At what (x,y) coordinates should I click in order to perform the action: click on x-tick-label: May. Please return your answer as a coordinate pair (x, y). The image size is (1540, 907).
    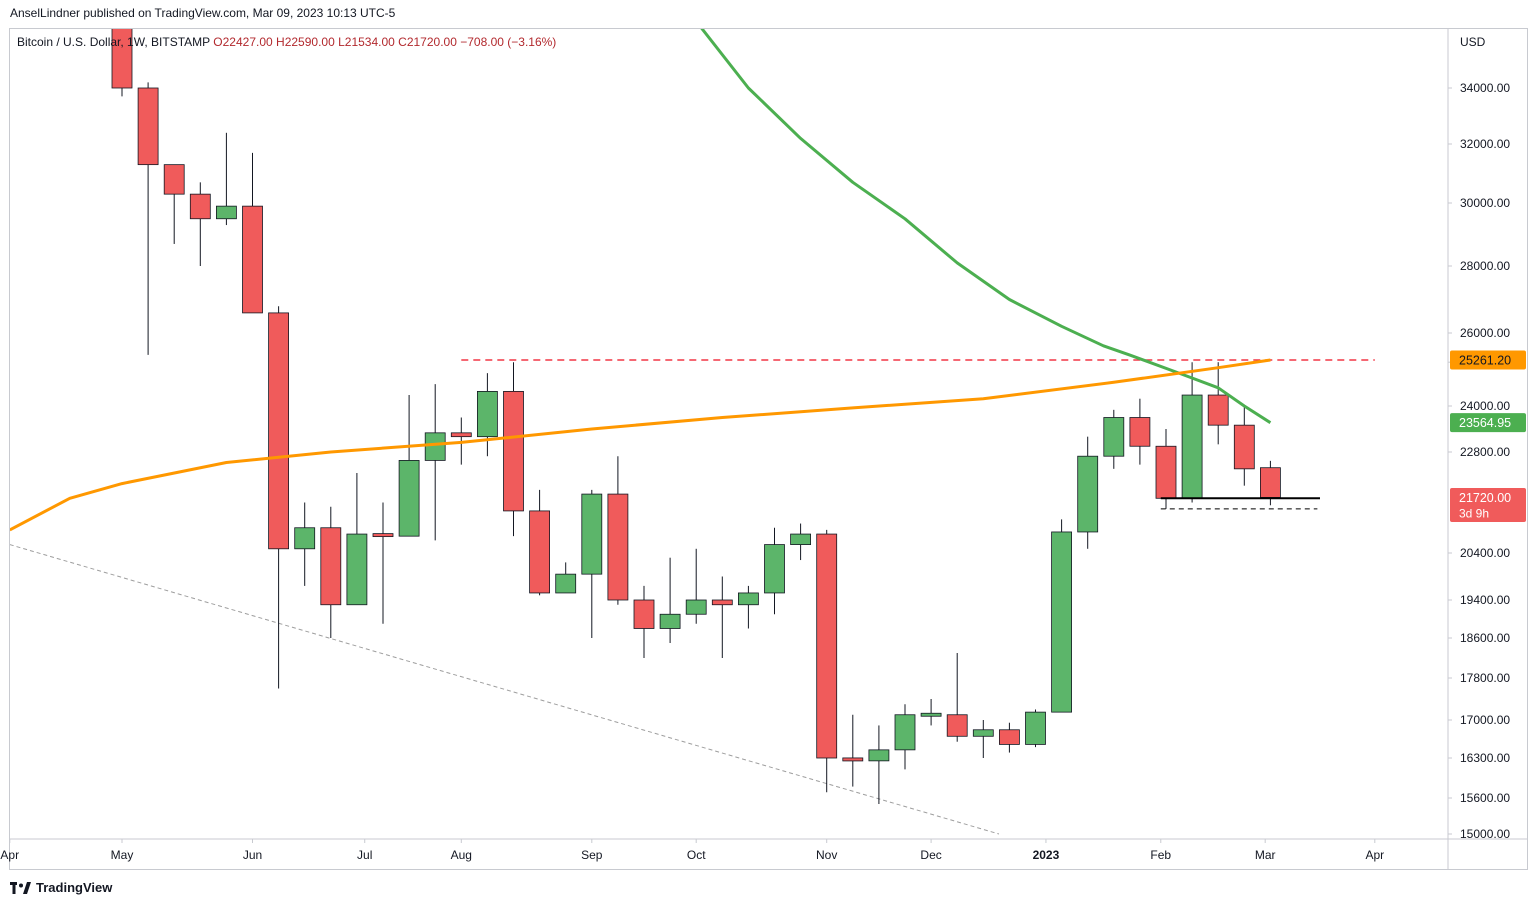
    Looking at the image, I should click on (122, 855).